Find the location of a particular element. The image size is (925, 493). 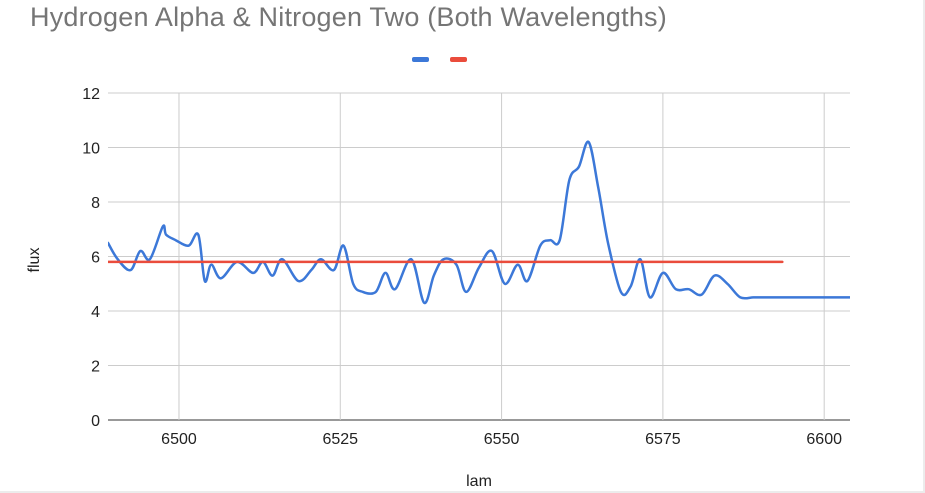

x-tick-label: 6600 is located at coordinates (824, 439).